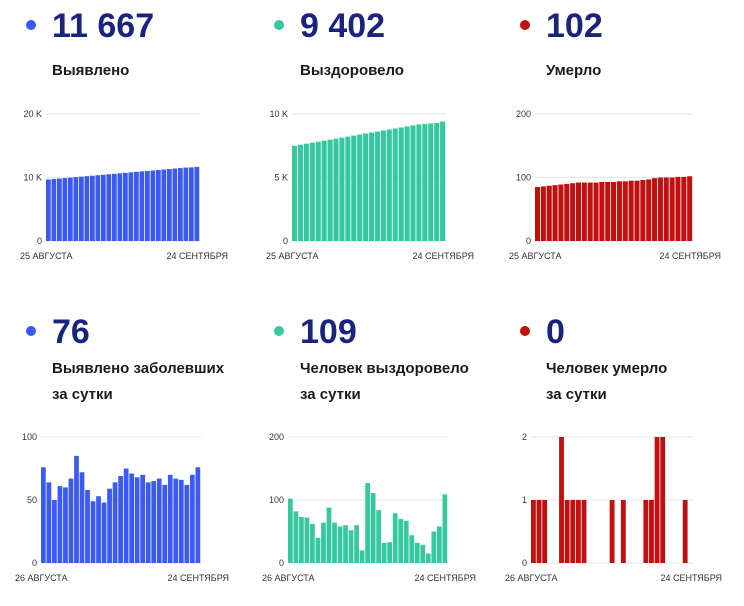 This screenshot has height=606, width=744. Describe the element at coordinates (574, 26) in the screenshot. I see `total-died-value: 102` at that location.